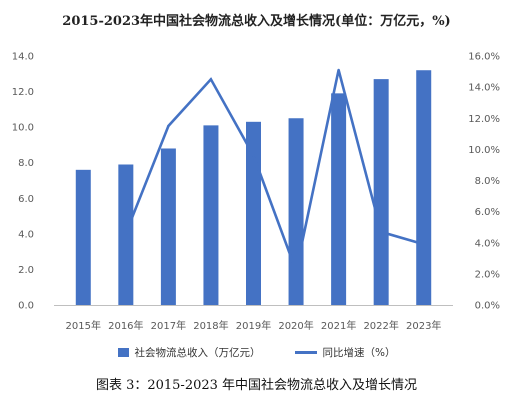 The image size is (513, 400). Describe the element at coordinates (484, 88) in the screenshot. I see `y2-tick-label: 14.0%` at that location.